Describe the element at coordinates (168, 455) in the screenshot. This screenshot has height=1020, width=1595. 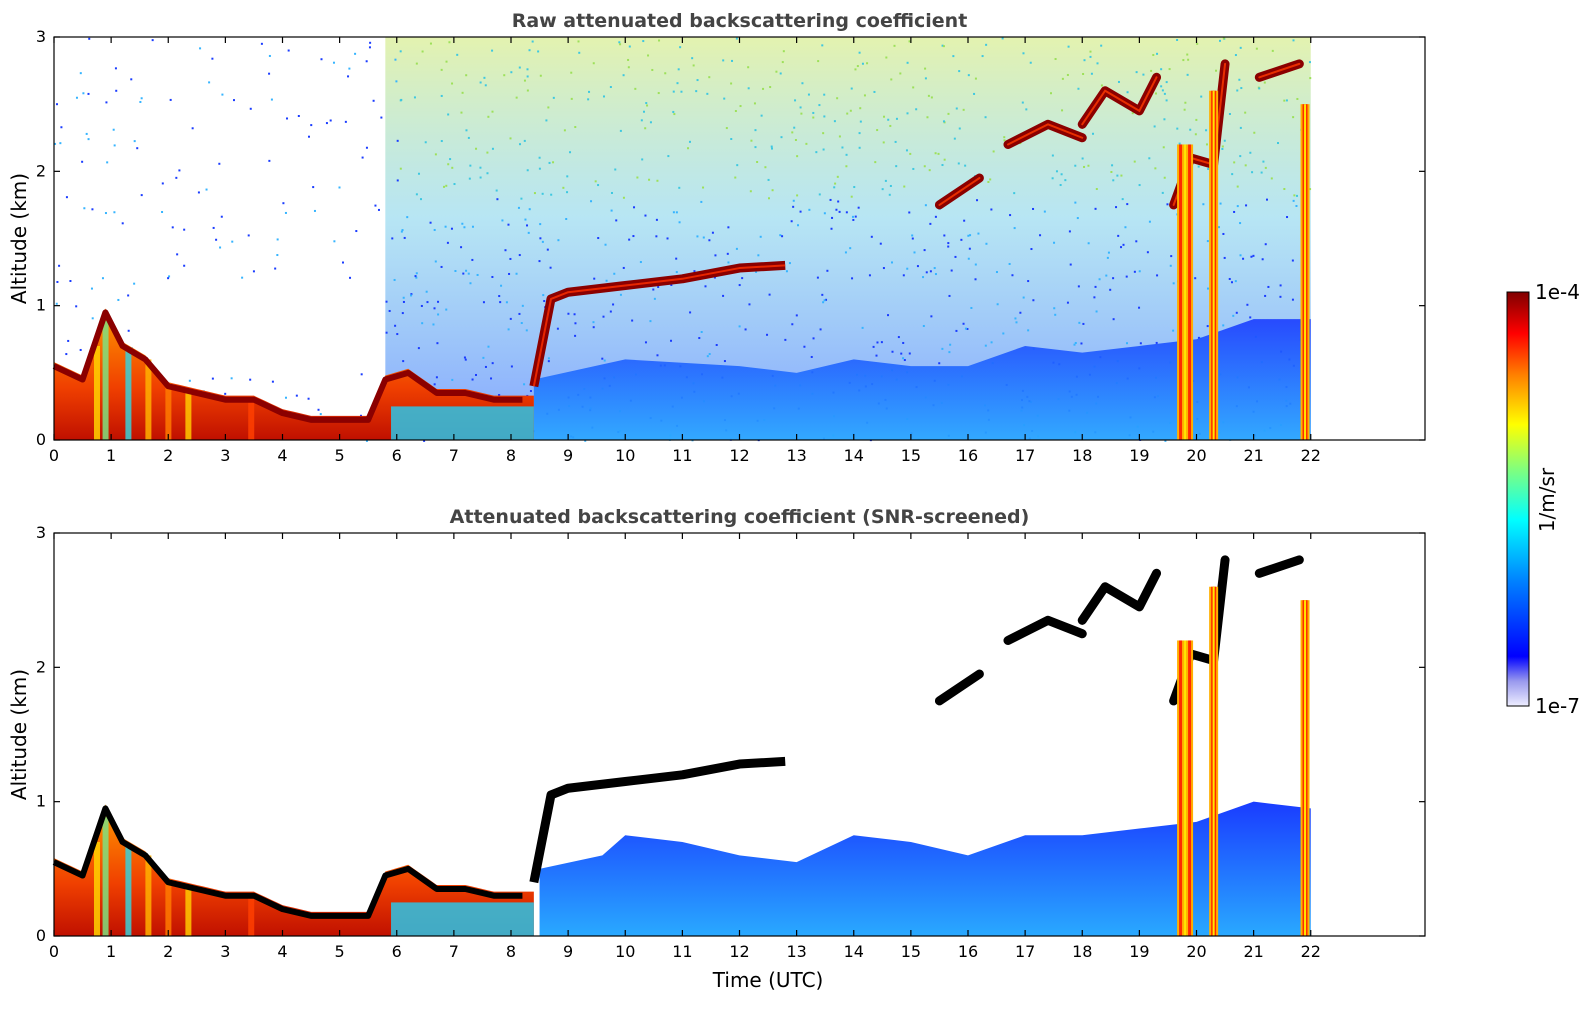
I see `raw-xtick-label: 2` at that location.